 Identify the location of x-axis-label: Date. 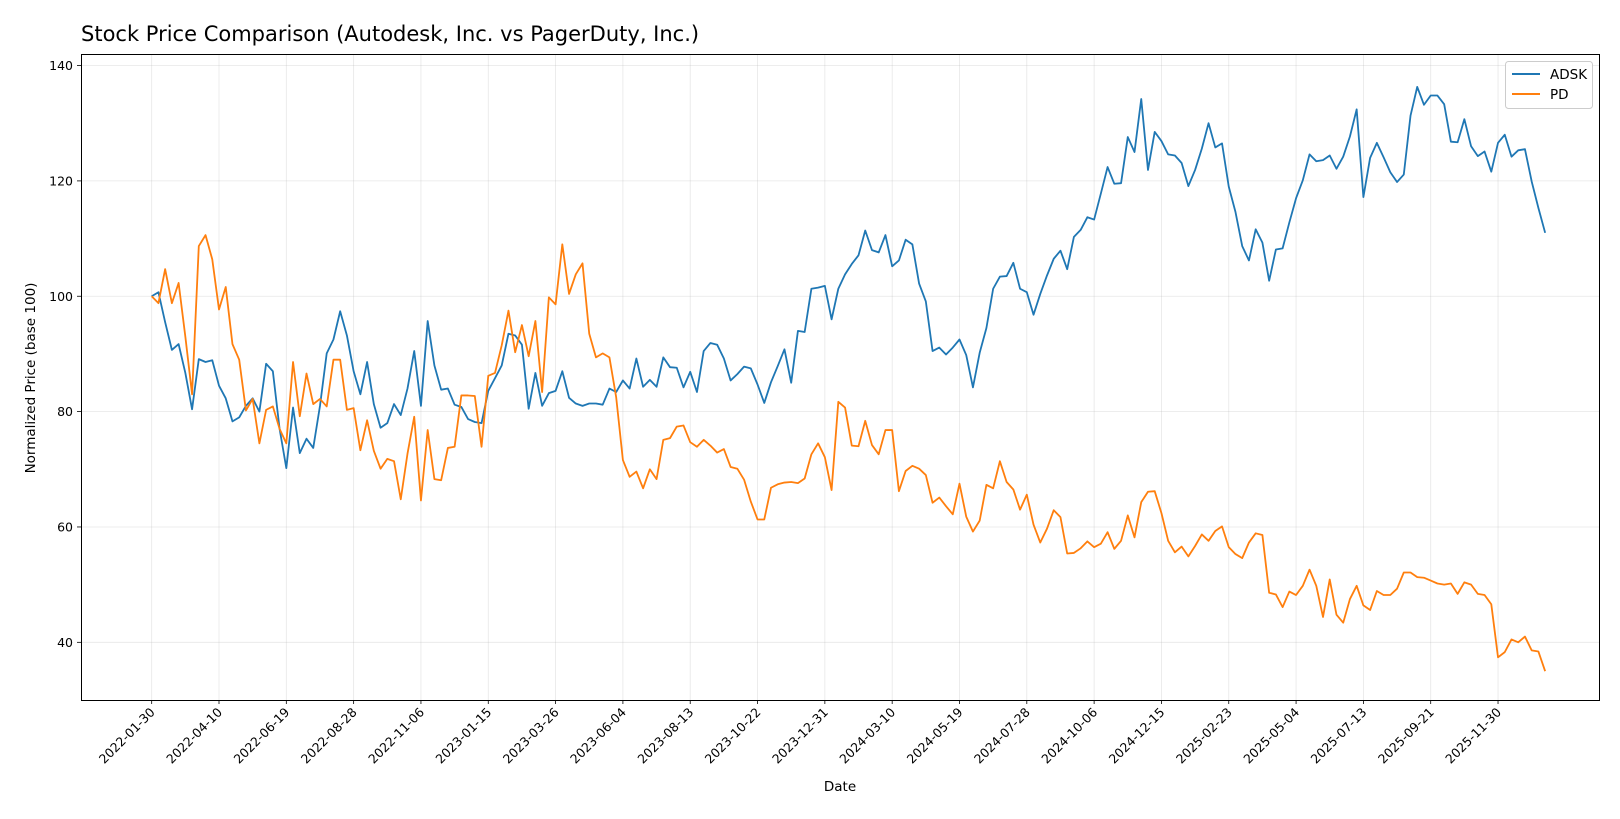
(840, 787).